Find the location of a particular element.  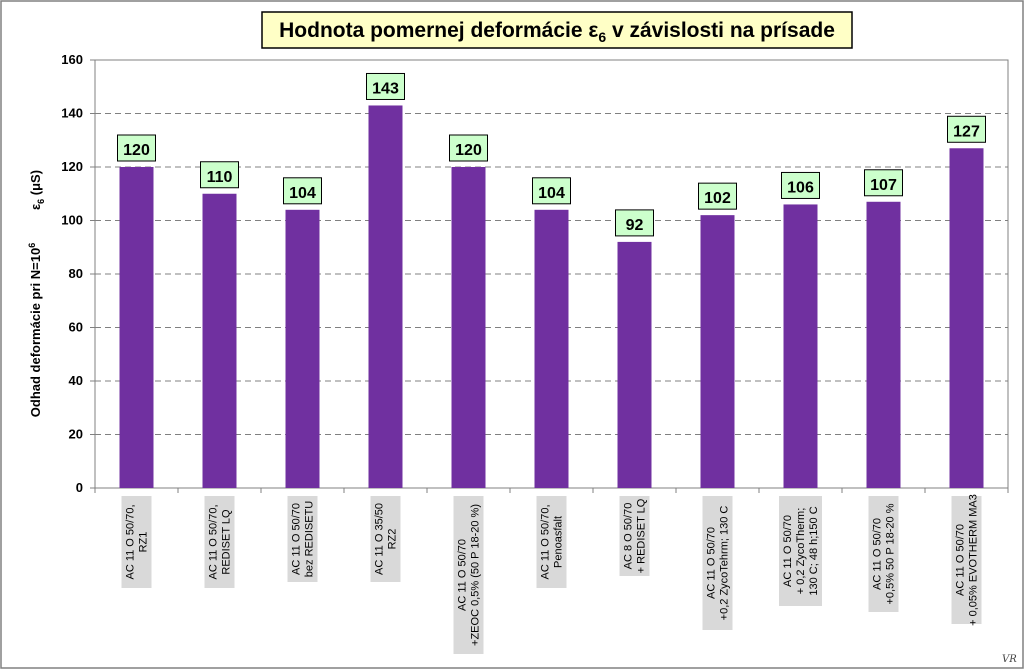

x-tick-label-line: Penoasfalt is located at coordinates (559, 542).